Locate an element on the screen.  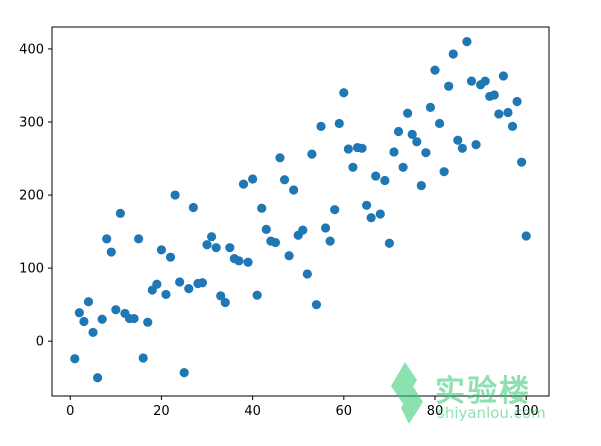
y-tick-label: 200 is located at coordinates (31, 196).